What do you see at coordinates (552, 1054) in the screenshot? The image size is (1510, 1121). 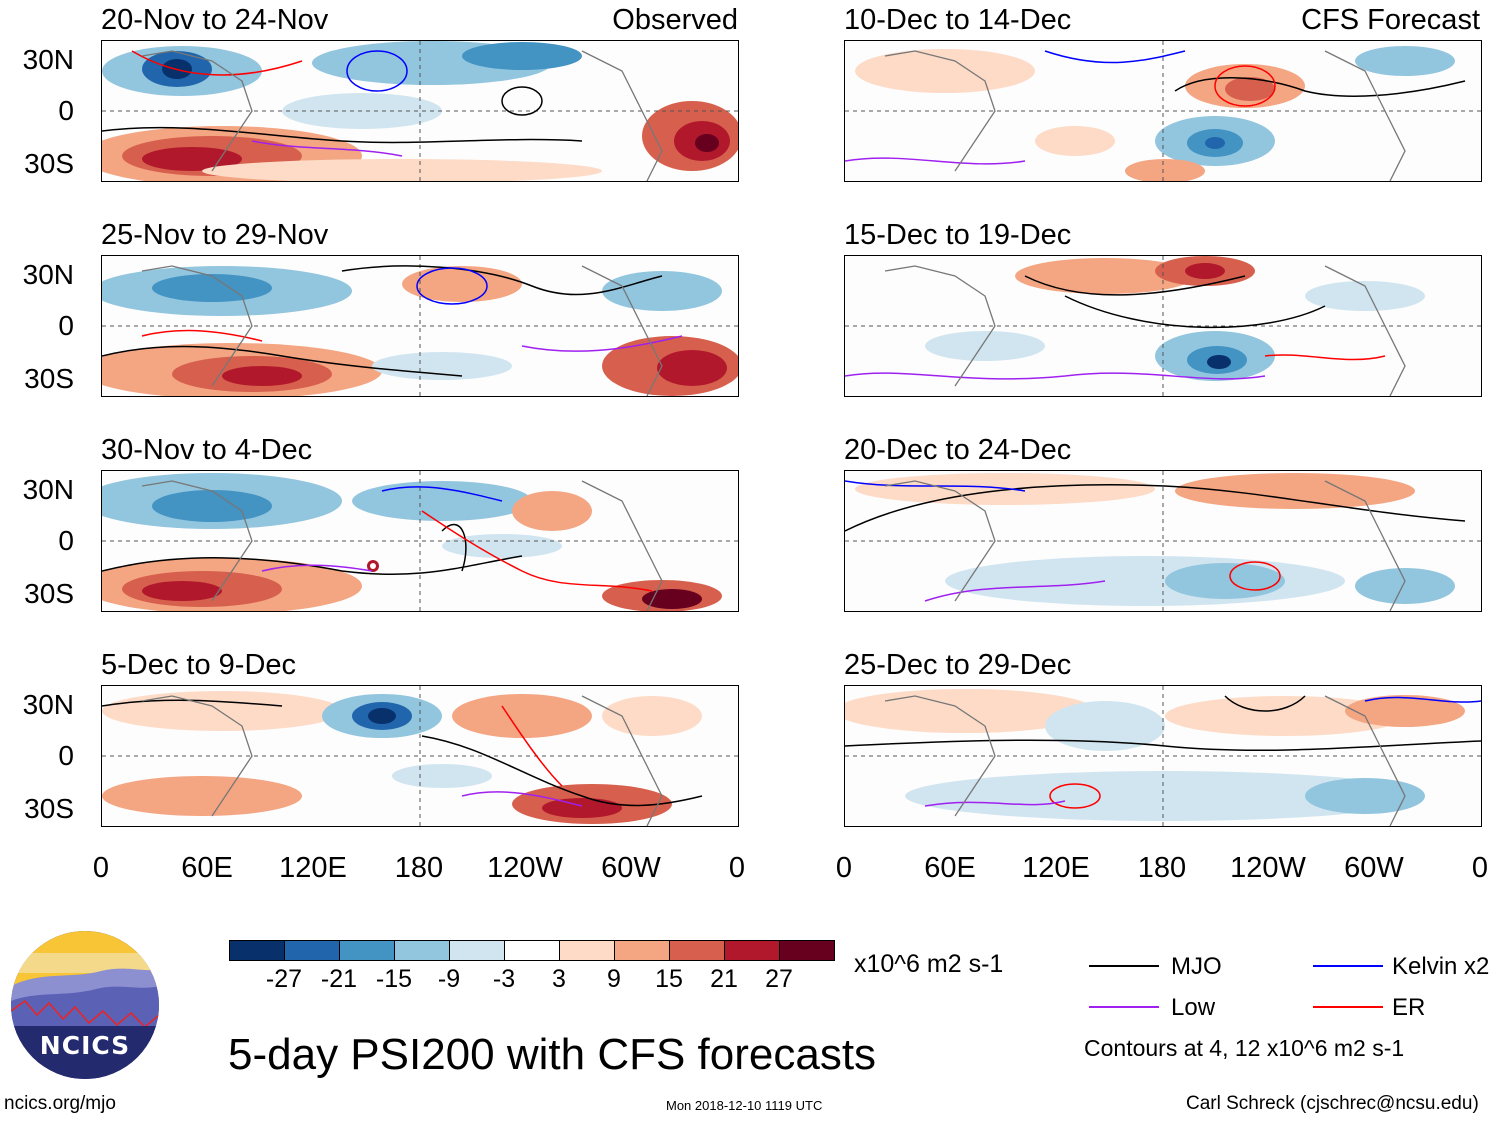 I see `figure-title: 5-day PSI200 with CFS forecasts` at bounding box center [552, 1054].